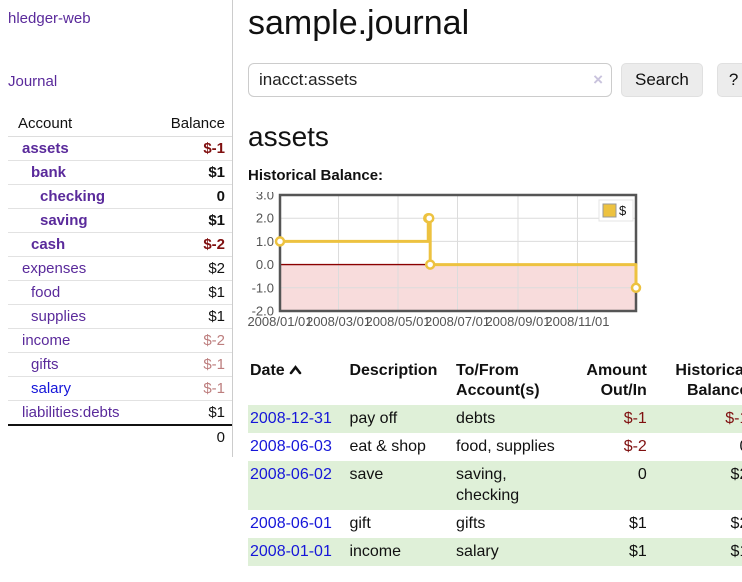 This screenshot has width=742, height=582. What do you see at coordinates (279, 321) in the screenshot?
I see `svg-text: 2008/01/01` at bounding box center [279, 321].